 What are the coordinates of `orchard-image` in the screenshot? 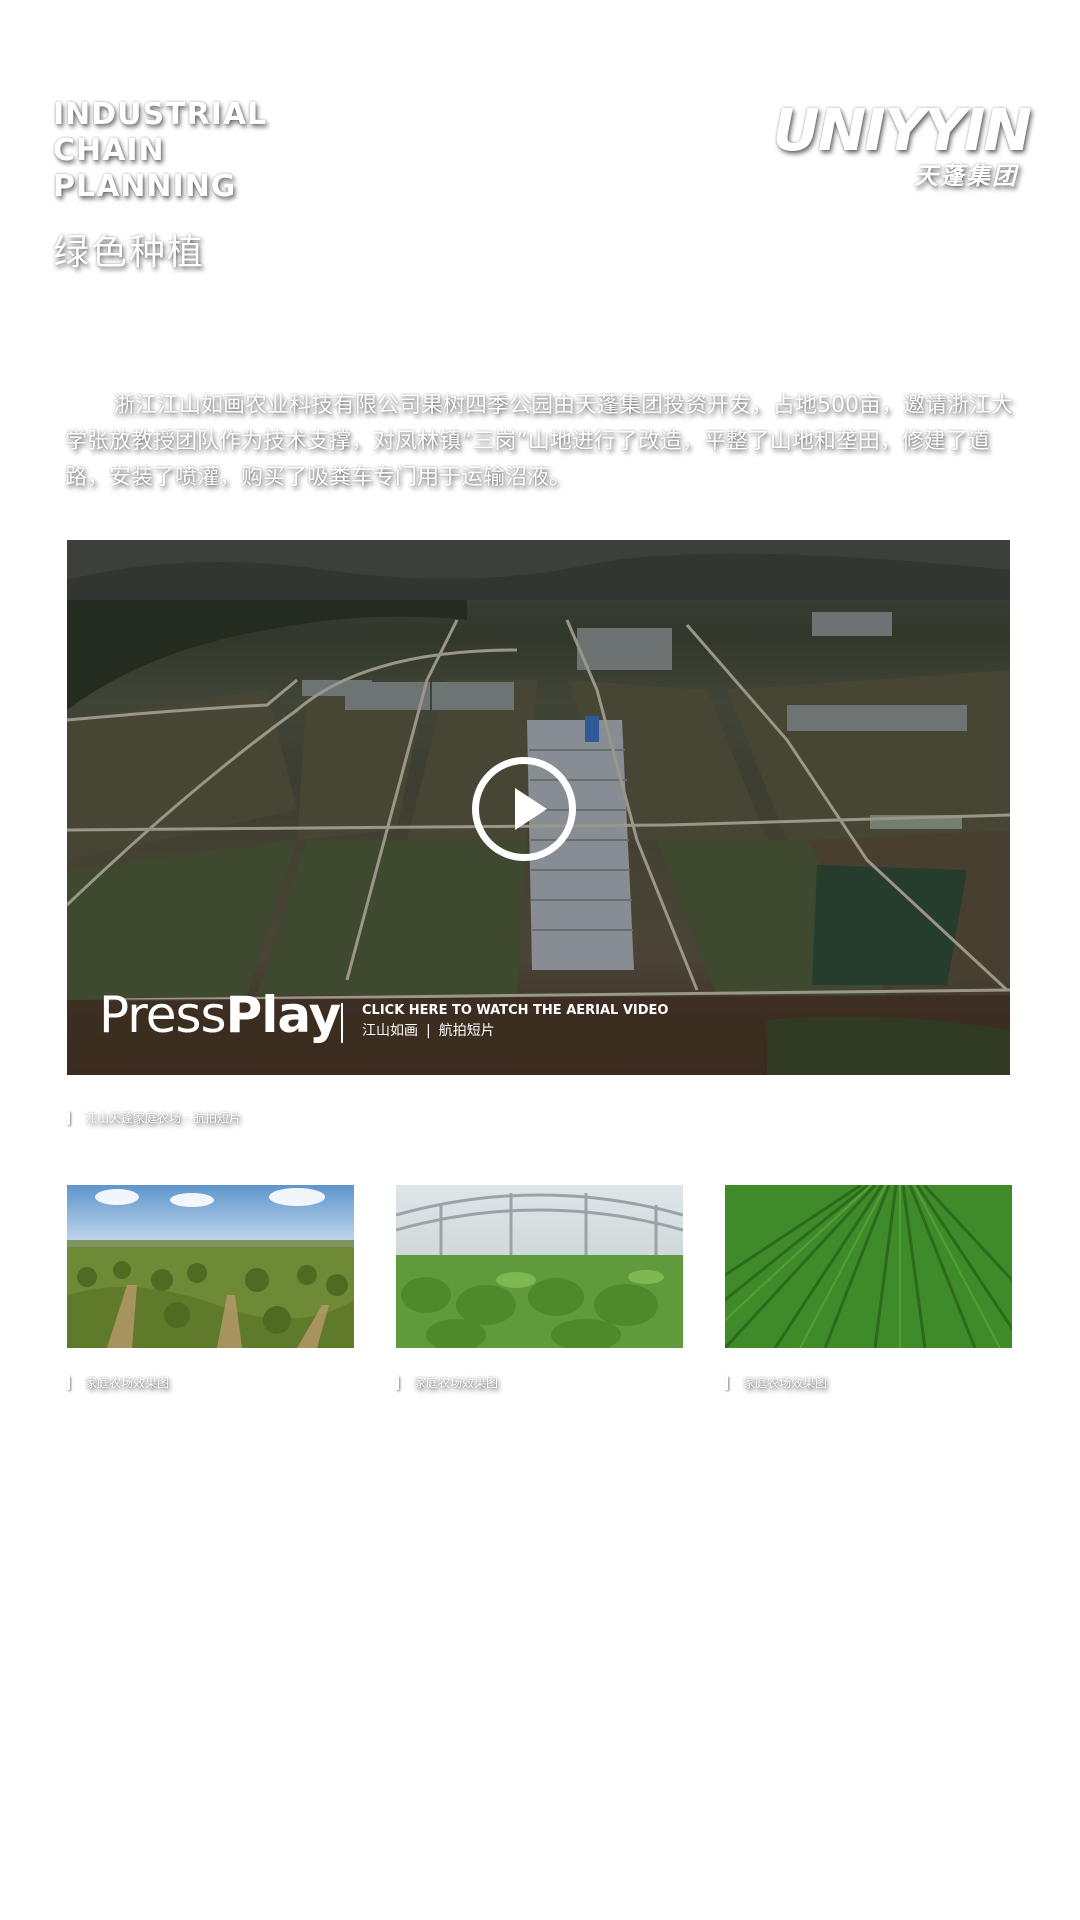 It's located at (210, 1266).